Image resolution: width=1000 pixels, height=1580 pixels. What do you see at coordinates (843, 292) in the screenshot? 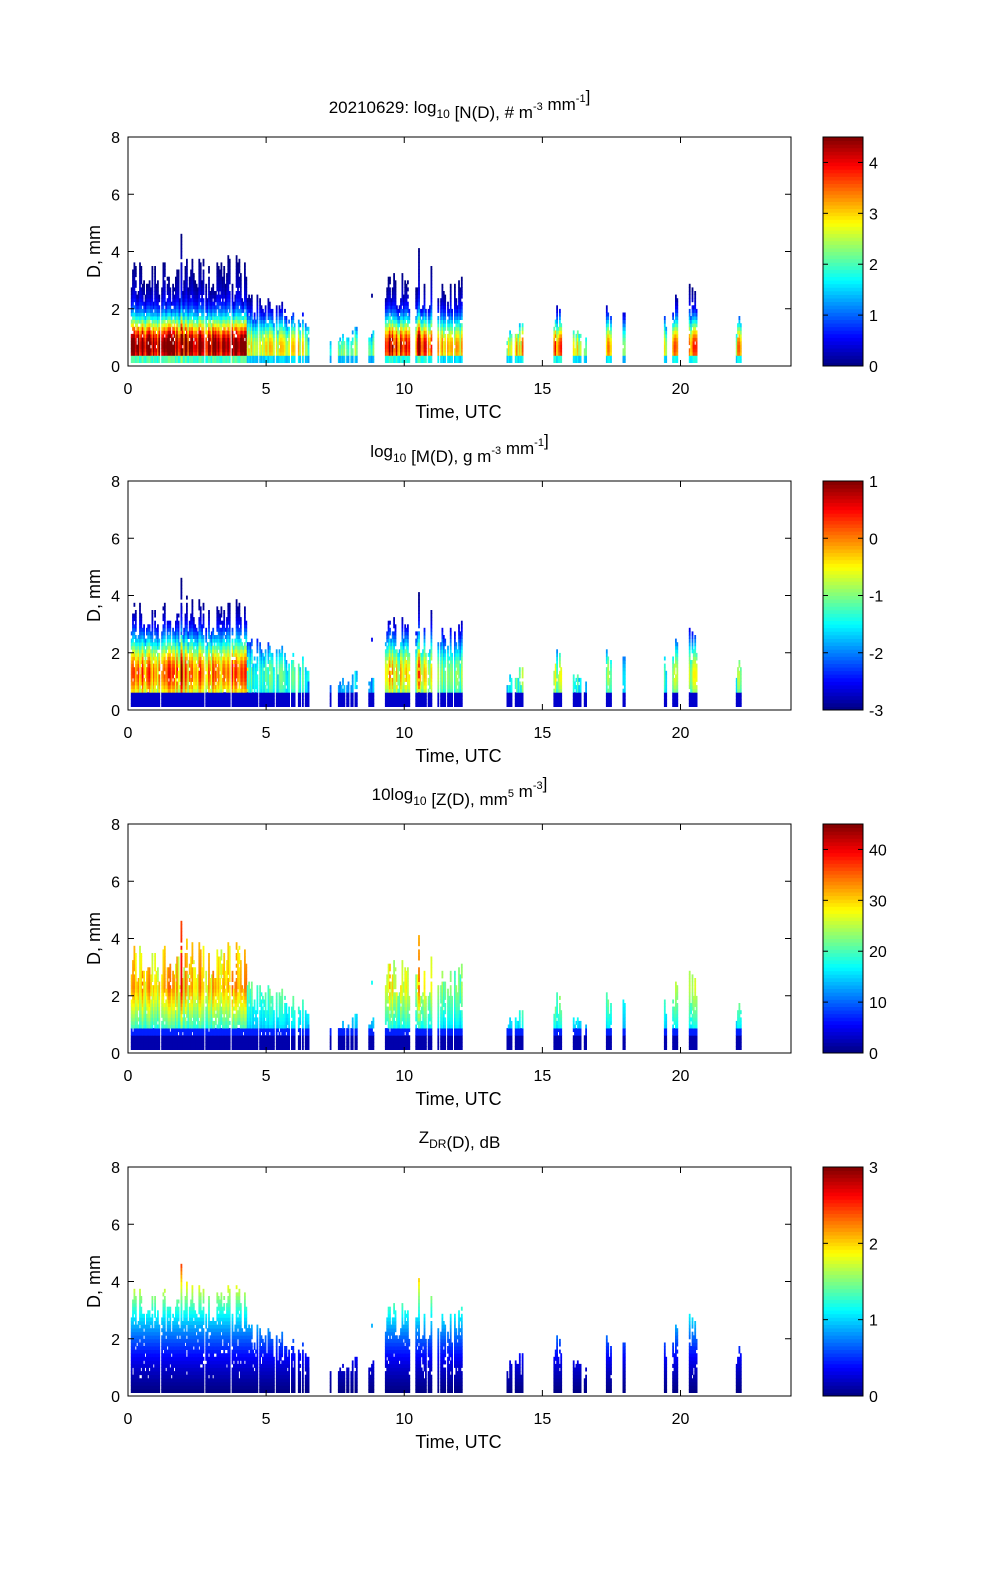
I see `colorbar-segment` at bounding box center [843, 292].